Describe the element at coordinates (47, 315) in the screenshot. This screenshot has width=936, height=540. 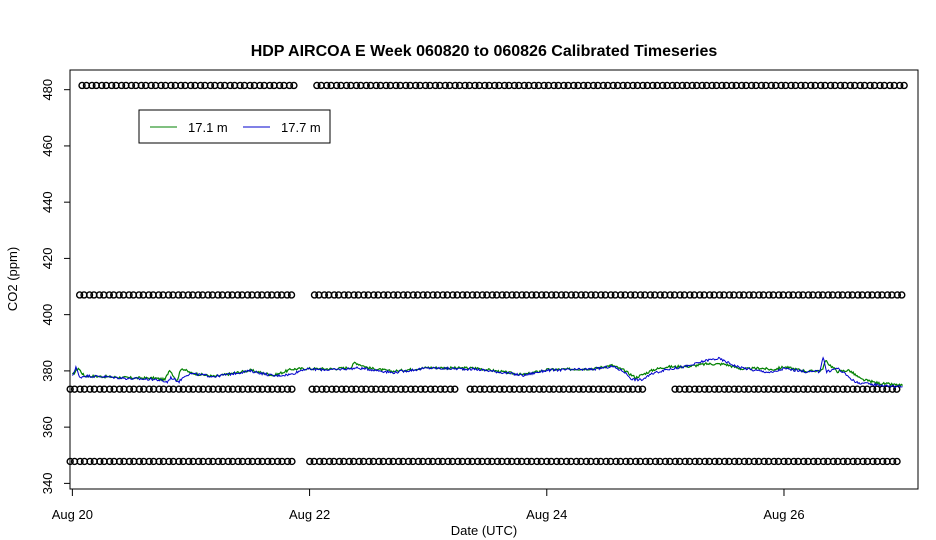
I see `y-tick-label: 400` at that location.